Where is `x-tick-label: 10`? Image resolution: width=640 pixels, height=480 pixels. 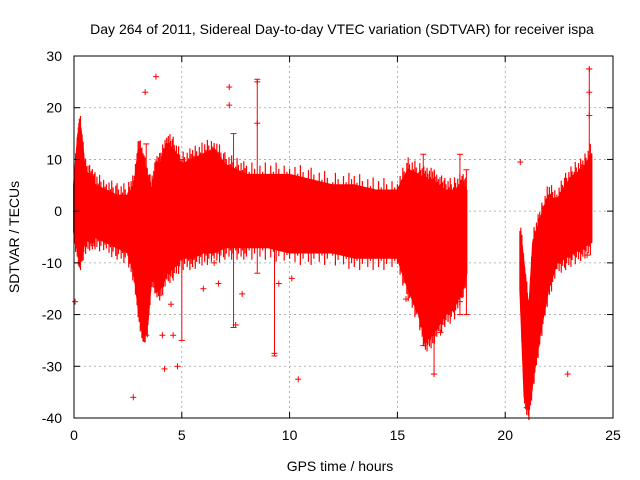 x-tick-label: 10 is located at coordinates (290, 435).